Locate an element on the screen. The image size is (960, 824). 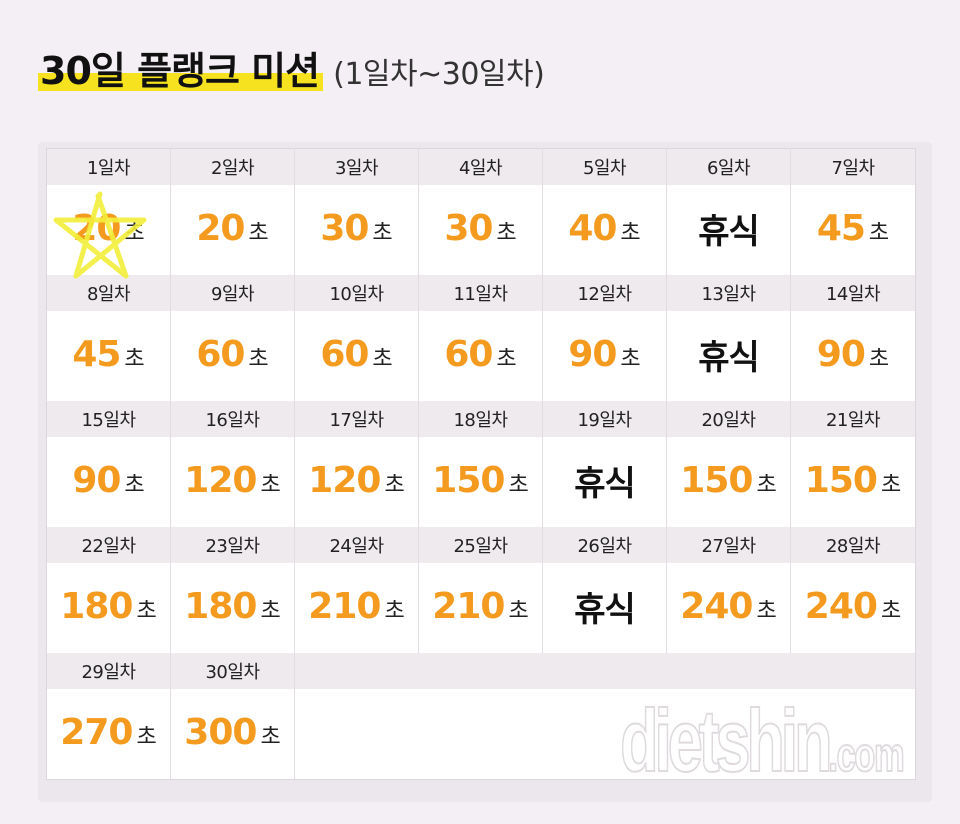
day-cell: 24일차 210 초 is located at coordinates (357, 590).